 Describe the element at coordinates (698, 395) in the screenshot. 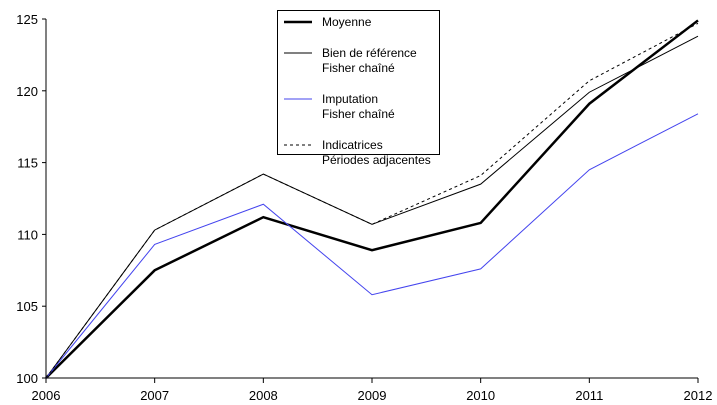

I see `x-tick-label: 2012` at that location.